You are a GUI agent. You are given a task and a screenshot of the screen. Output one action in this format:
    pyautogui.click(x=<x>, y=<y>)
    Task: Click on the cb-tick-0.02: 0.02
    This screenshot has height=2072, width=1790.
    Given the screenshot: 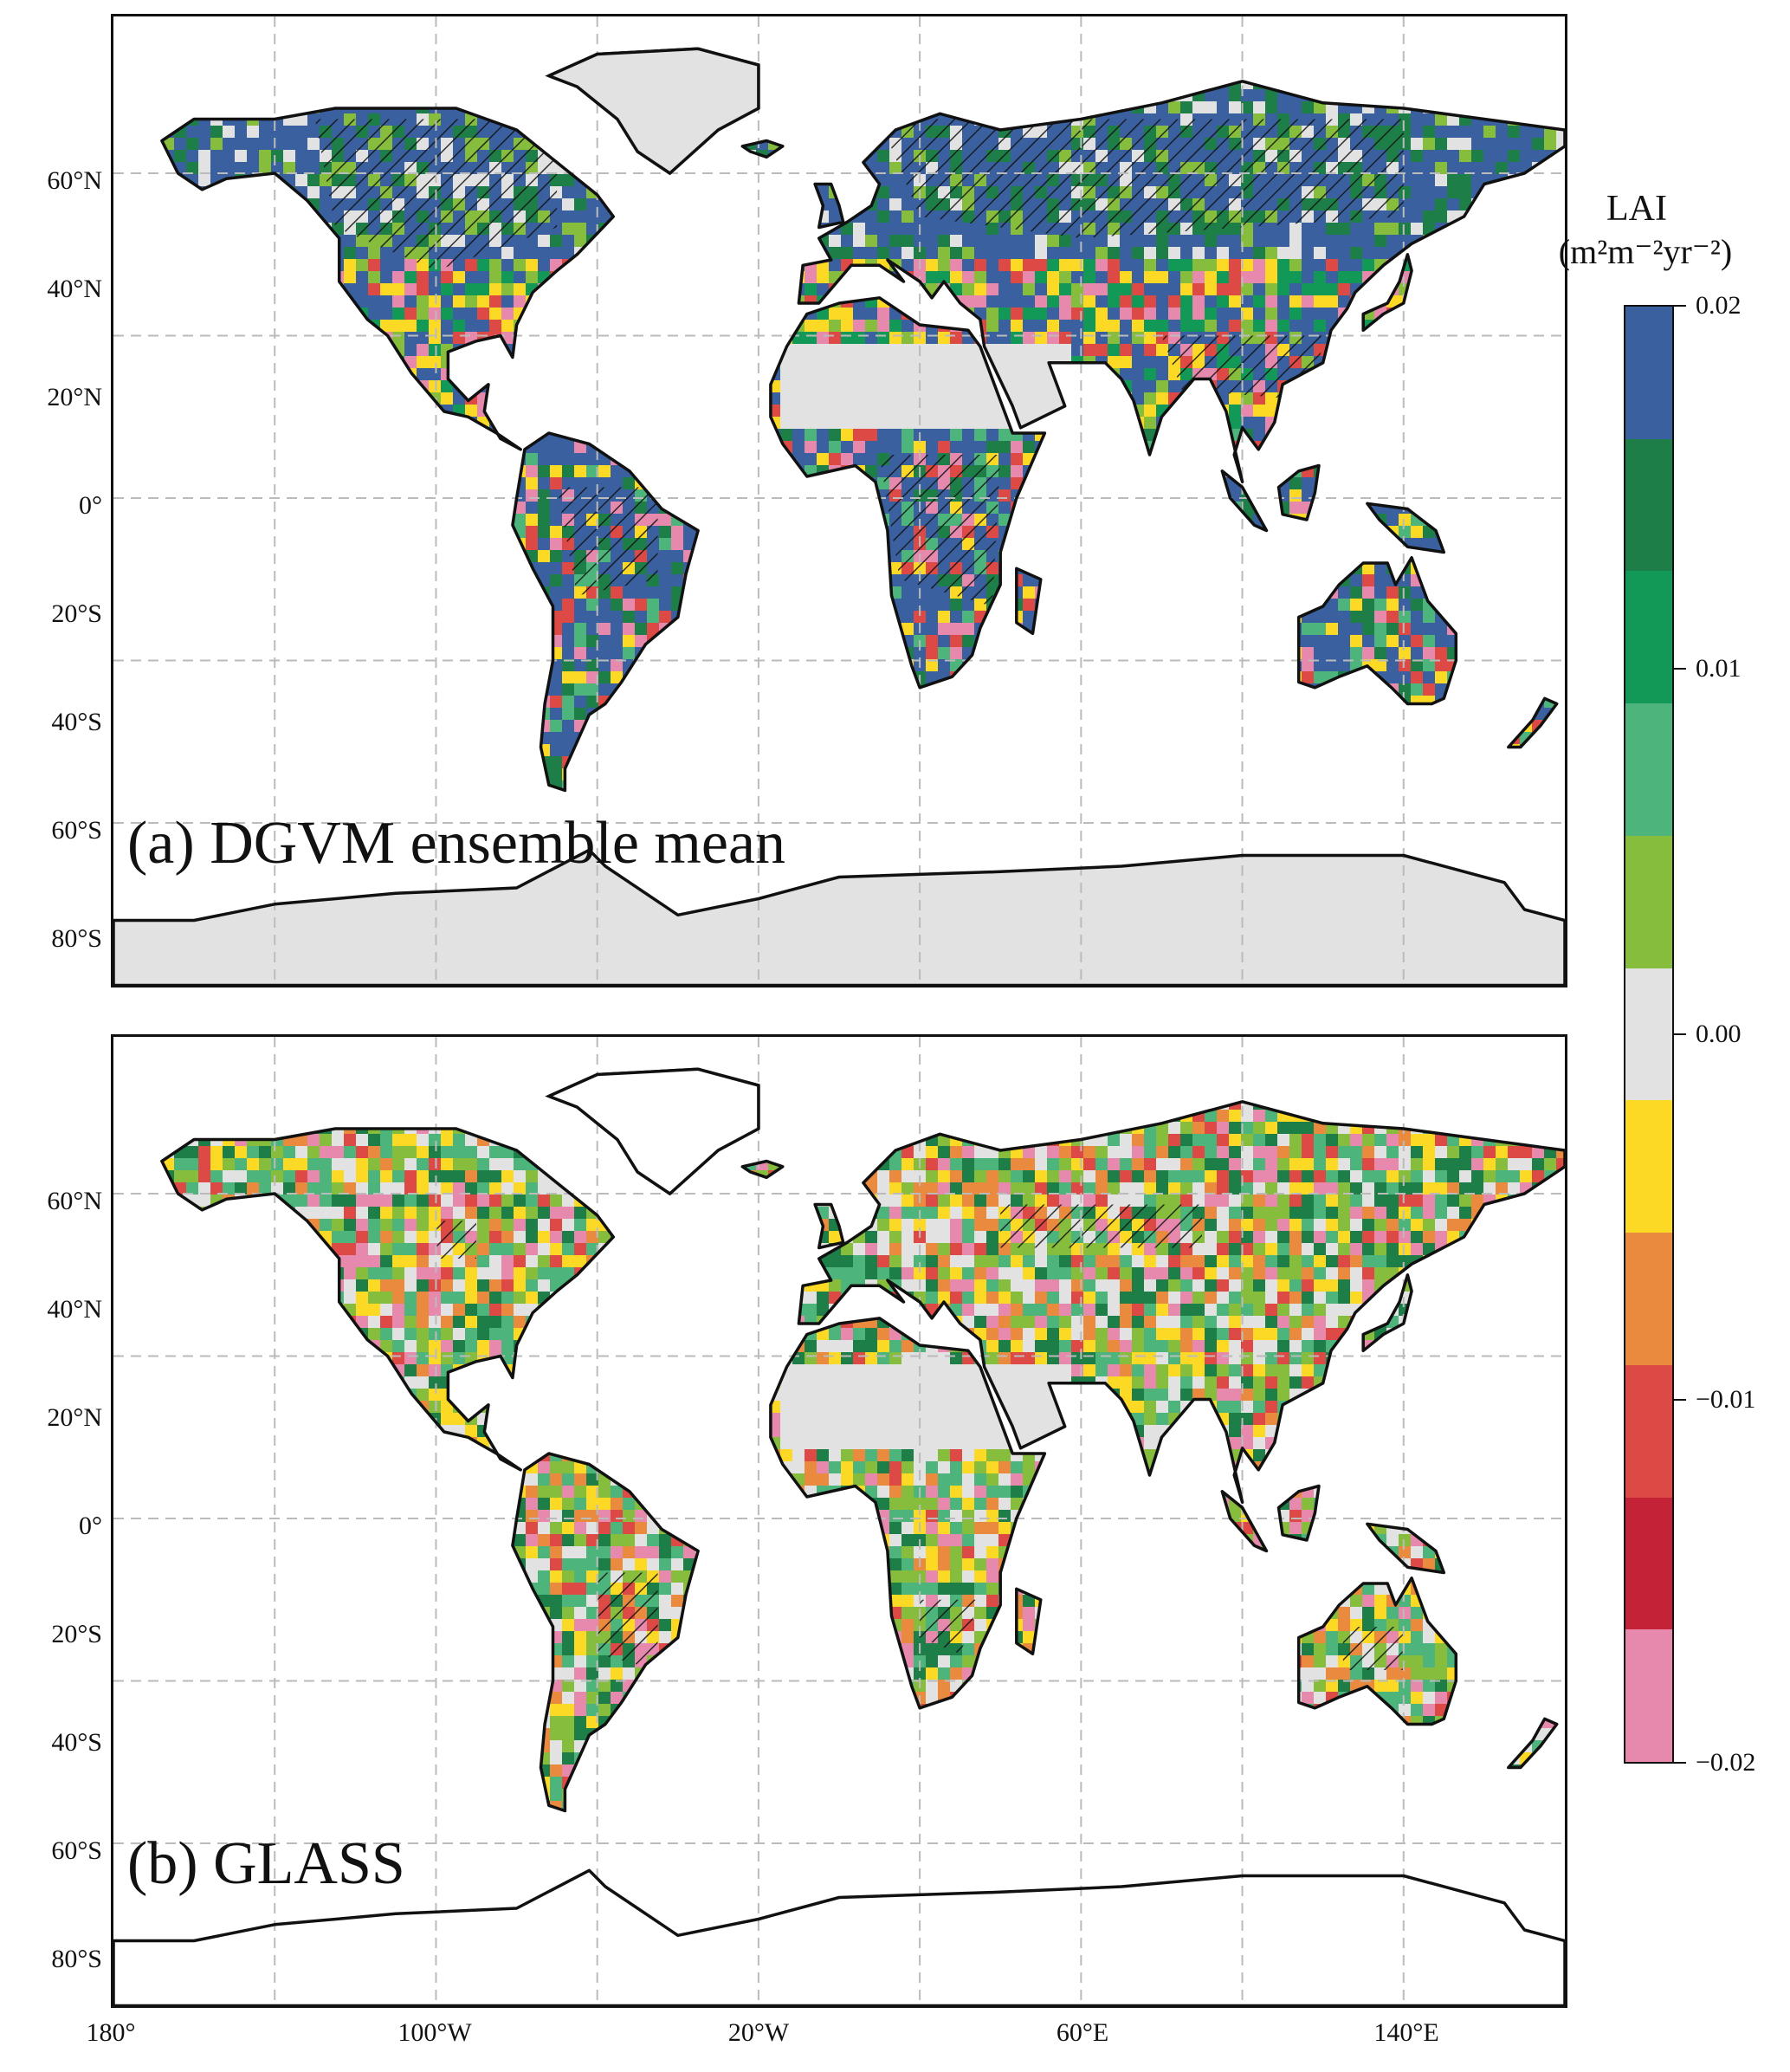 What is the action you would take?
    pyautogui.click(x=1719, y=305)
    